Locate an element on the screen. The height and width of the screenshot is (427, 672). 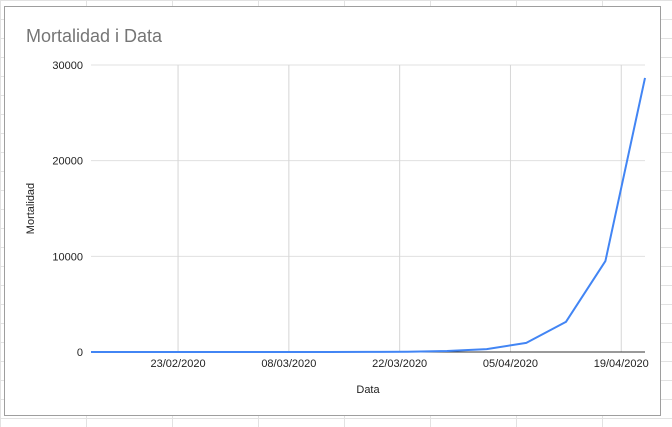
y-tick-label: 0 is located at coordinates (80, 353).